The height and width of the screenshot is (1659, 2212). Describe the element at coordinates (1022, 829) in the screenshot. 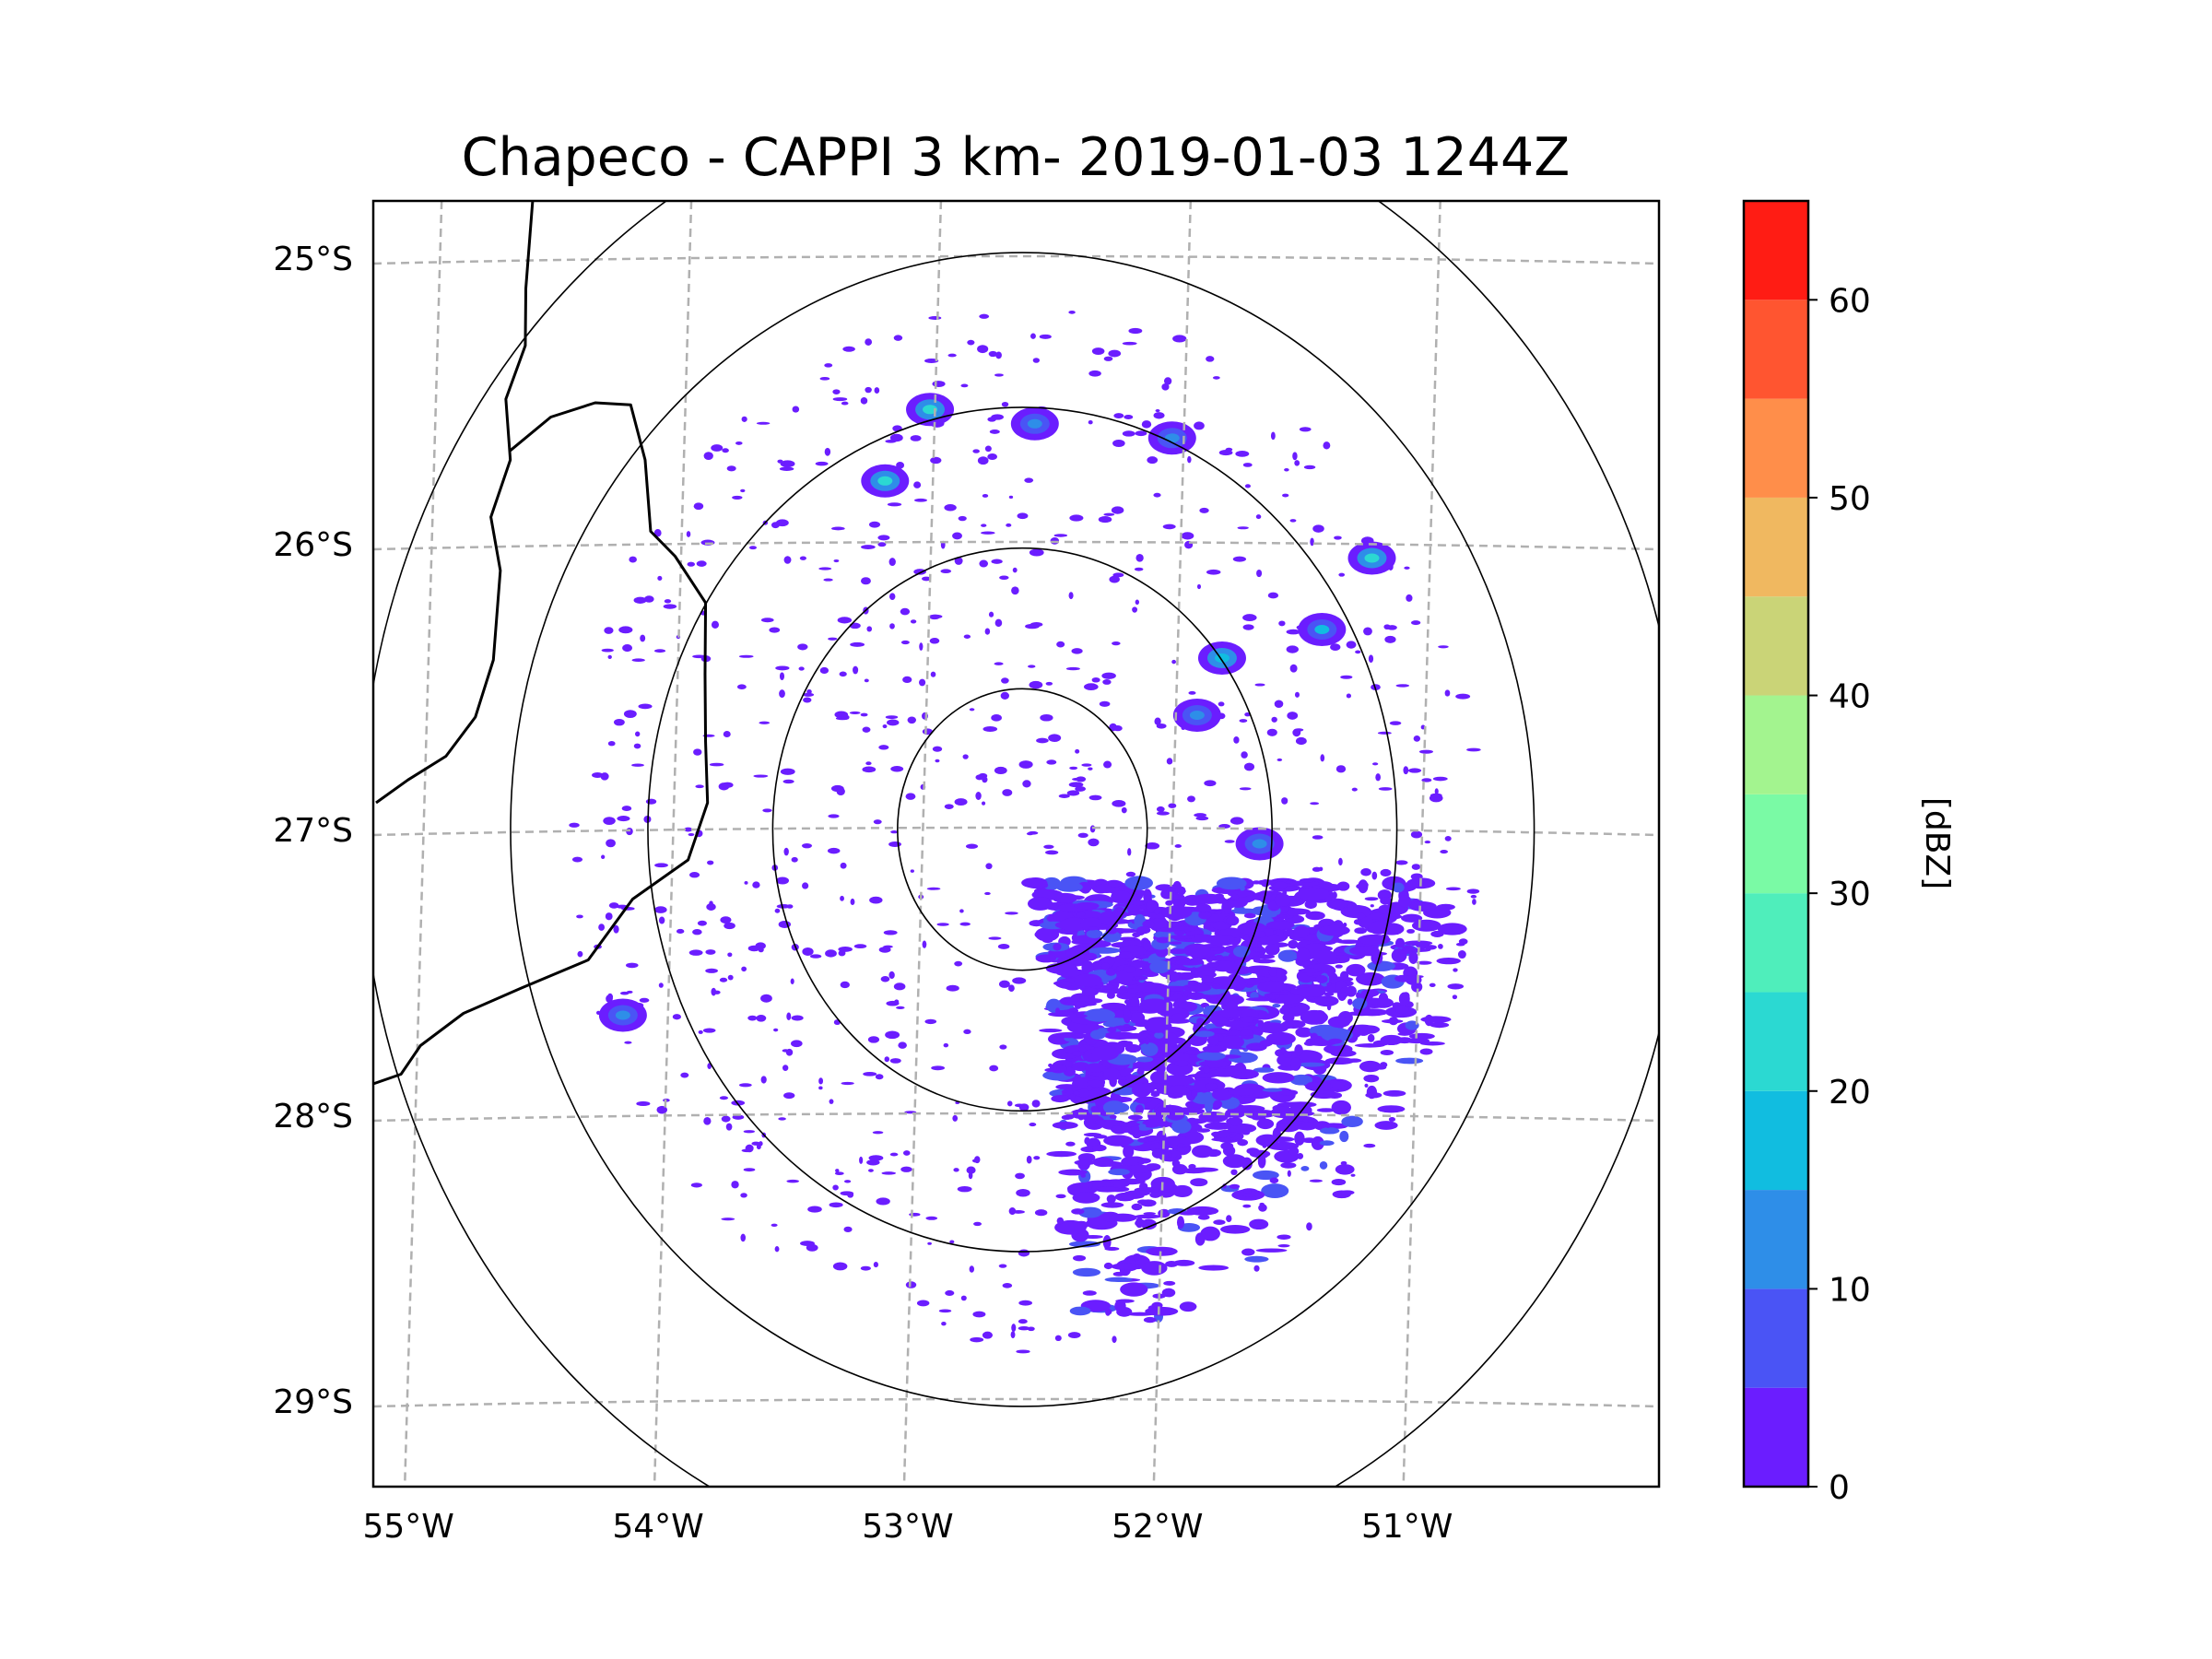

I see `range-ring` at that location.